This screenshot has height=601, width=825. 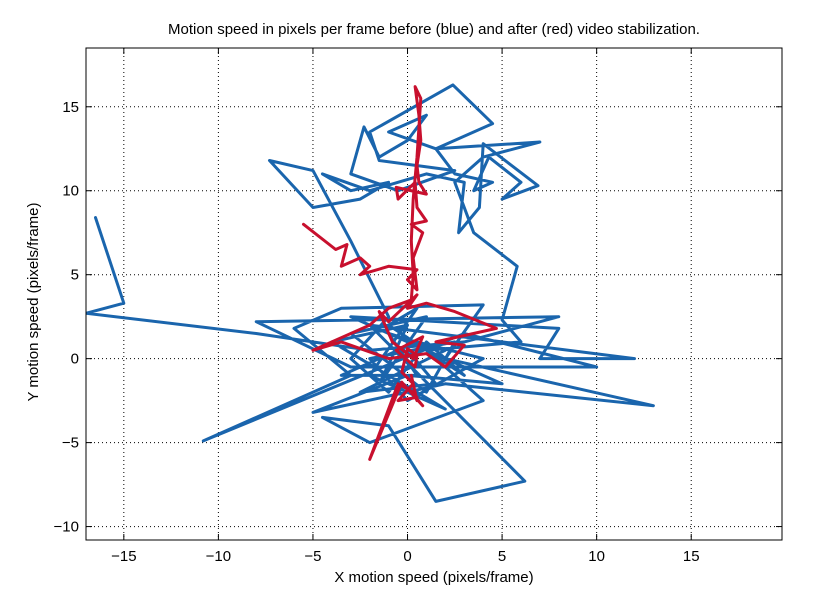 What do you see at coordinates (70, 443) in the screenshot?
I see `y-tick-label: −5` at bounding box center [70, 443].